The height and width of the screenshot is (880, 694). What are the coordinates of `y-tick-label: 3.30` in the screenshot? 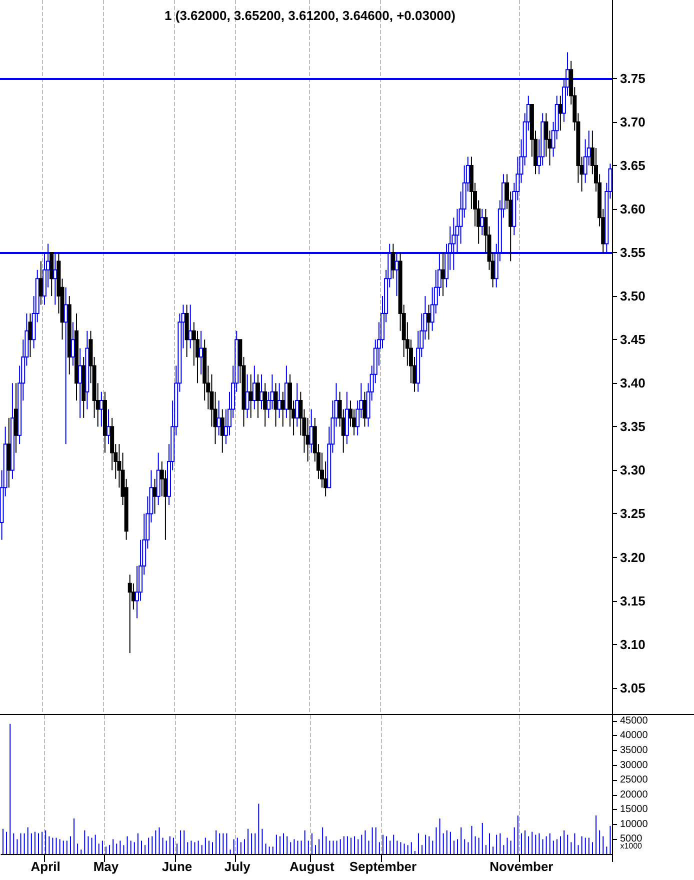 It's located at (633, 470).